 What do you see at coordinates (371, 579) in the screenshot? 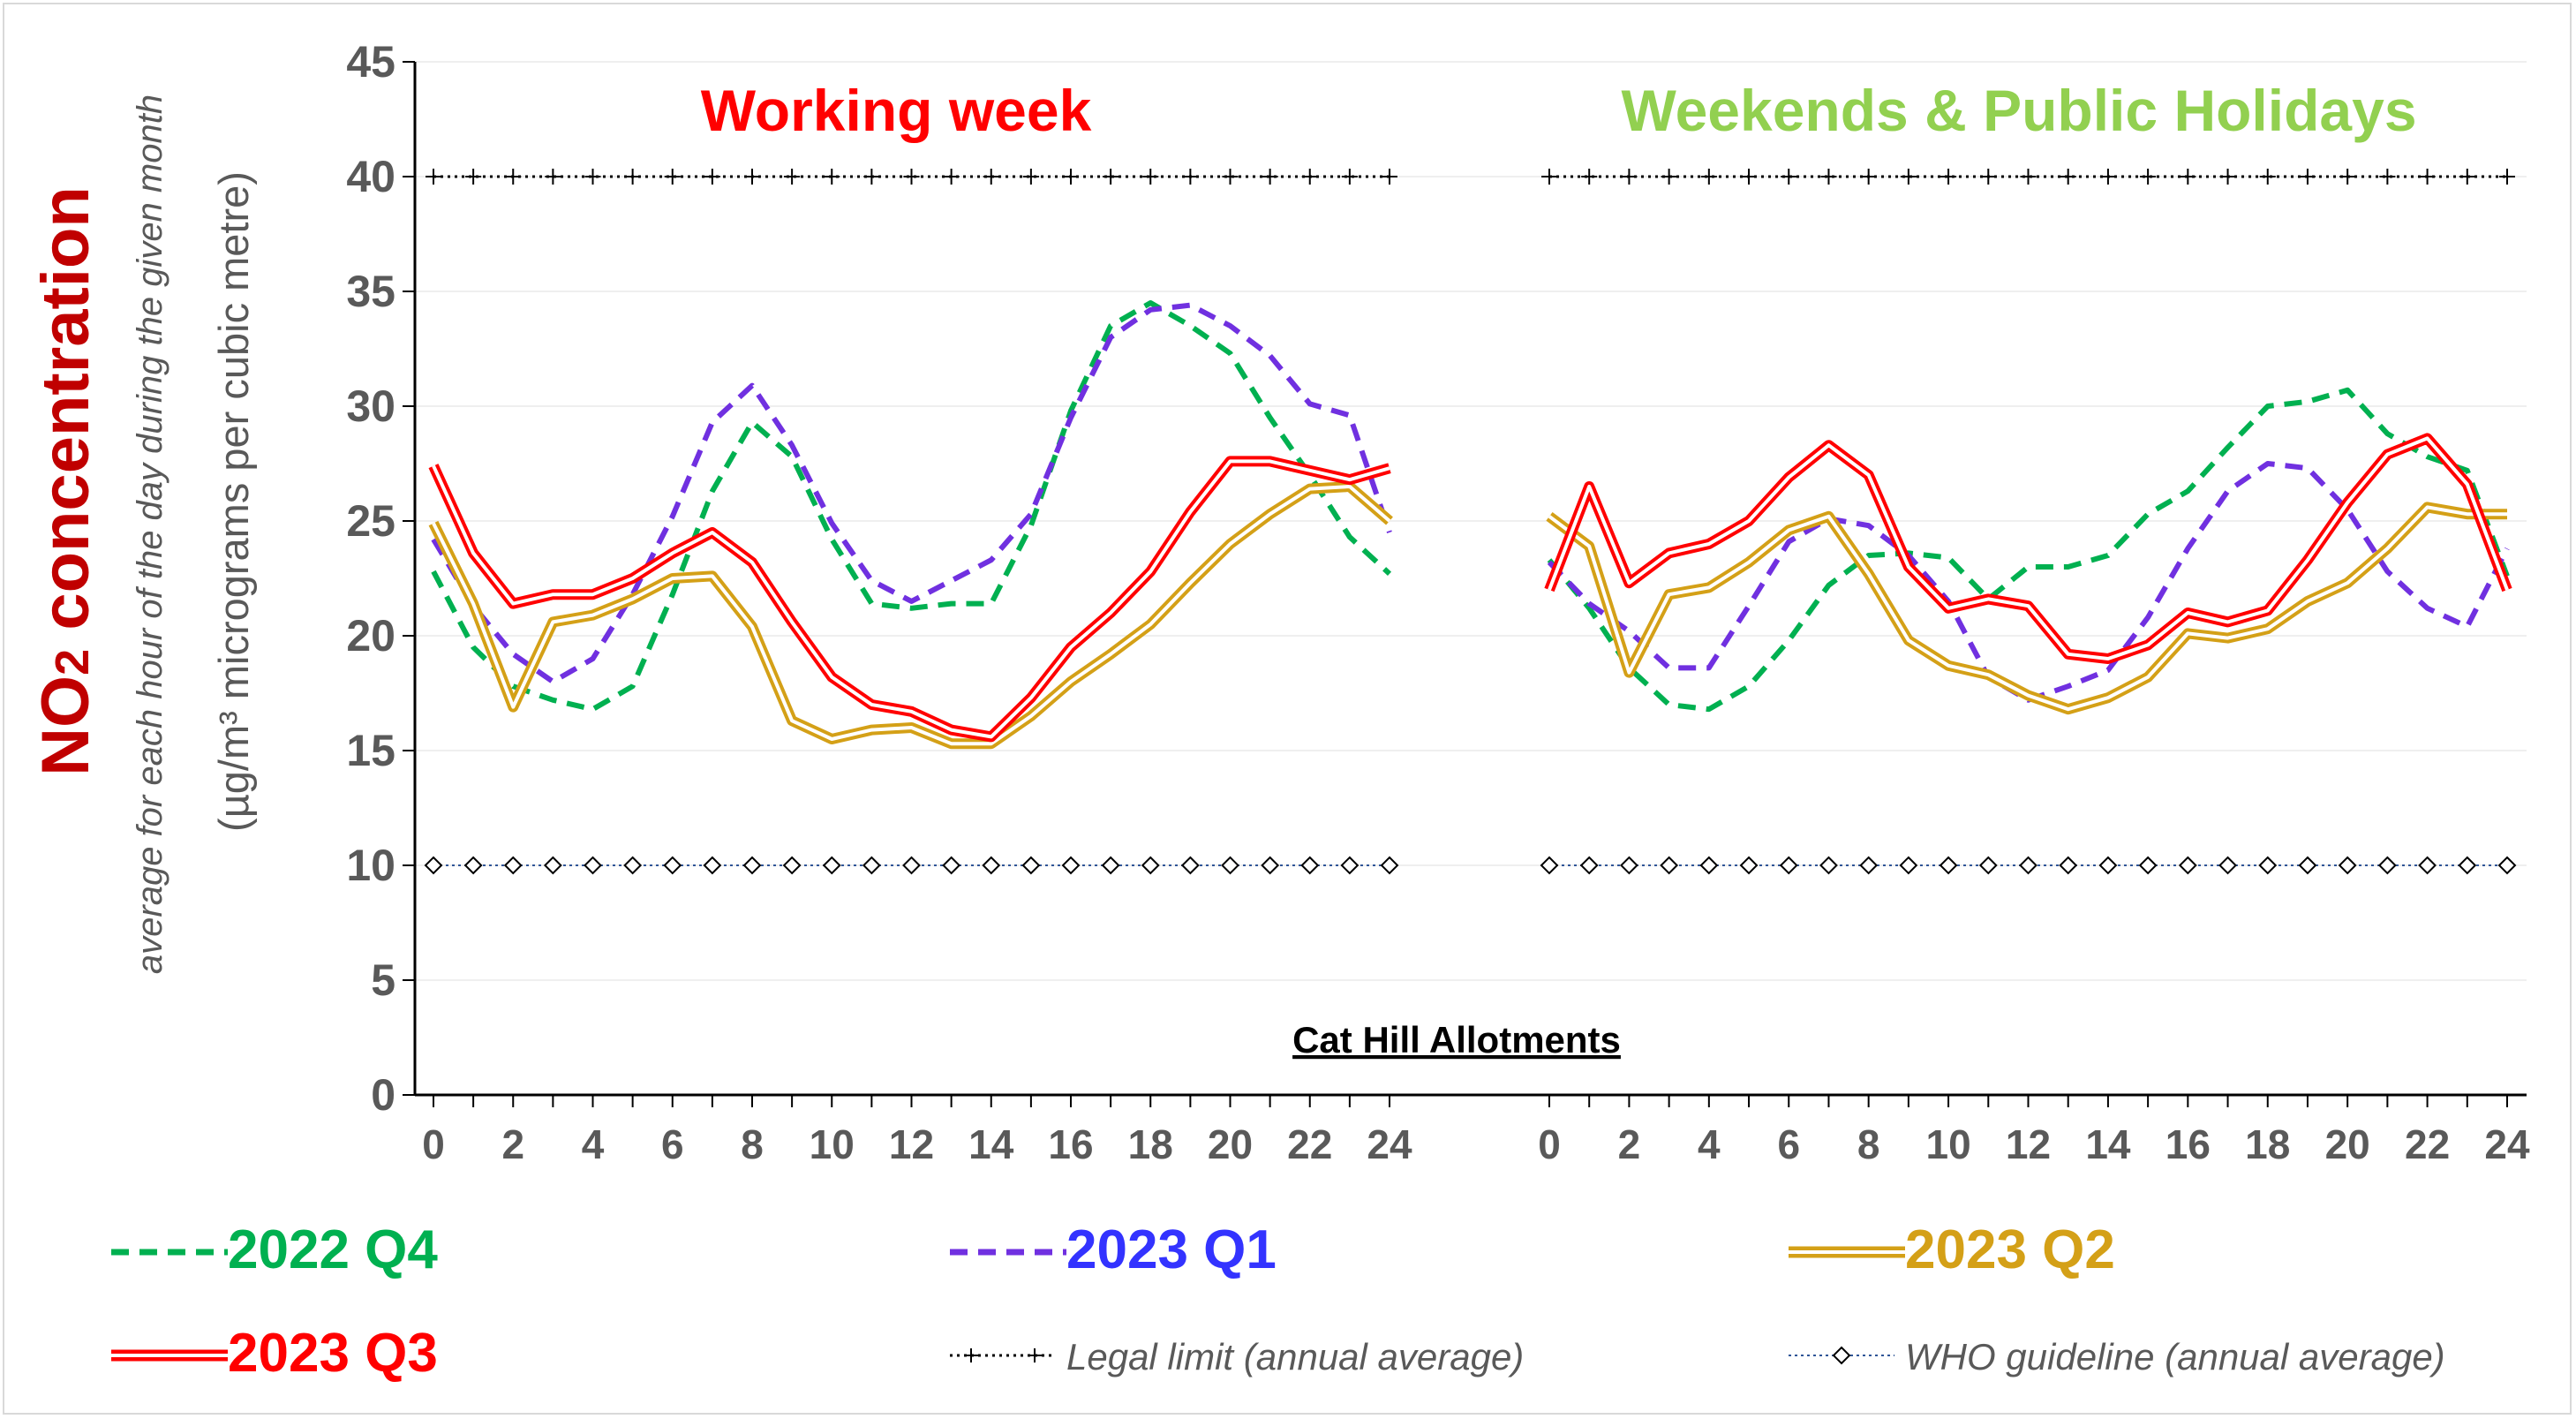
I see `y-tick-labels: 0 5 10 15 20 25 30 35 40 45` at bounding box center [371, 579].